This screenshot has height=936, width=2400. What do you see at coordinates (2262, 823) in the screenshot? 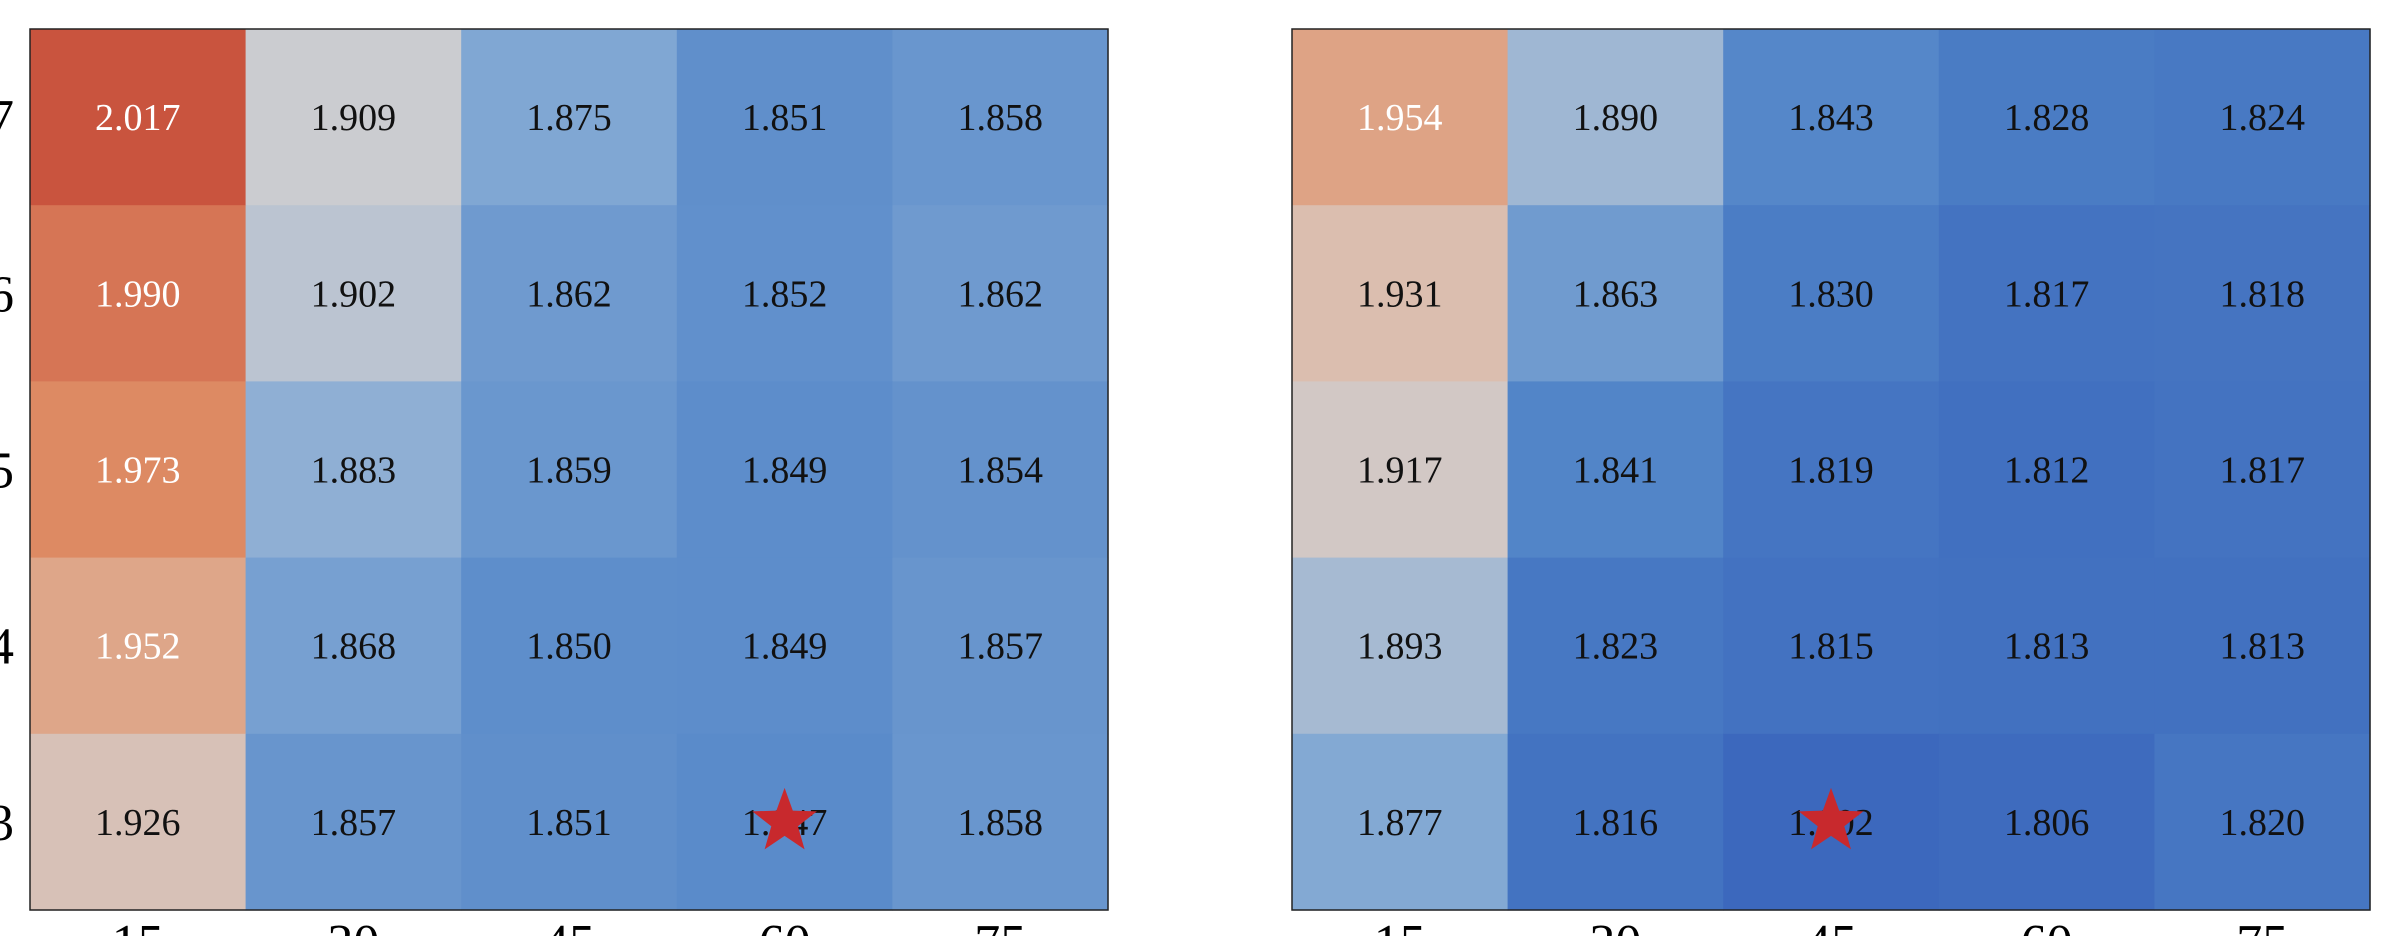
I see `cell-value-label: 1.820` at bounding box center [2262, 823].